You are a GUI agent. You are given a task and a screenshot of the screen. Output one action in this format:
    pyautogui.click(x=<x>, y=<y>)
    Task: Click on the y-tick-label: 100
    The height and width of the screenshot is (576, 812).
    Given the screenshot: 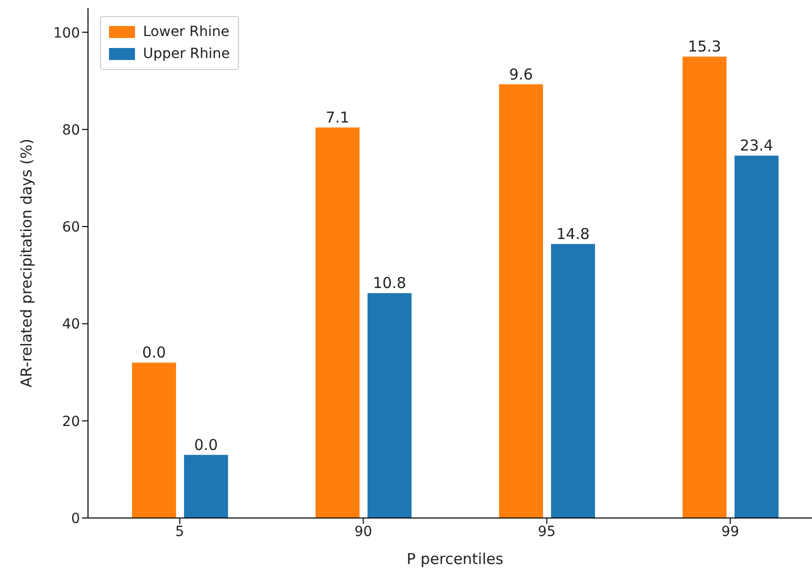 What is the action you would take?
    pyautogui.click(x=66, y=33)
    